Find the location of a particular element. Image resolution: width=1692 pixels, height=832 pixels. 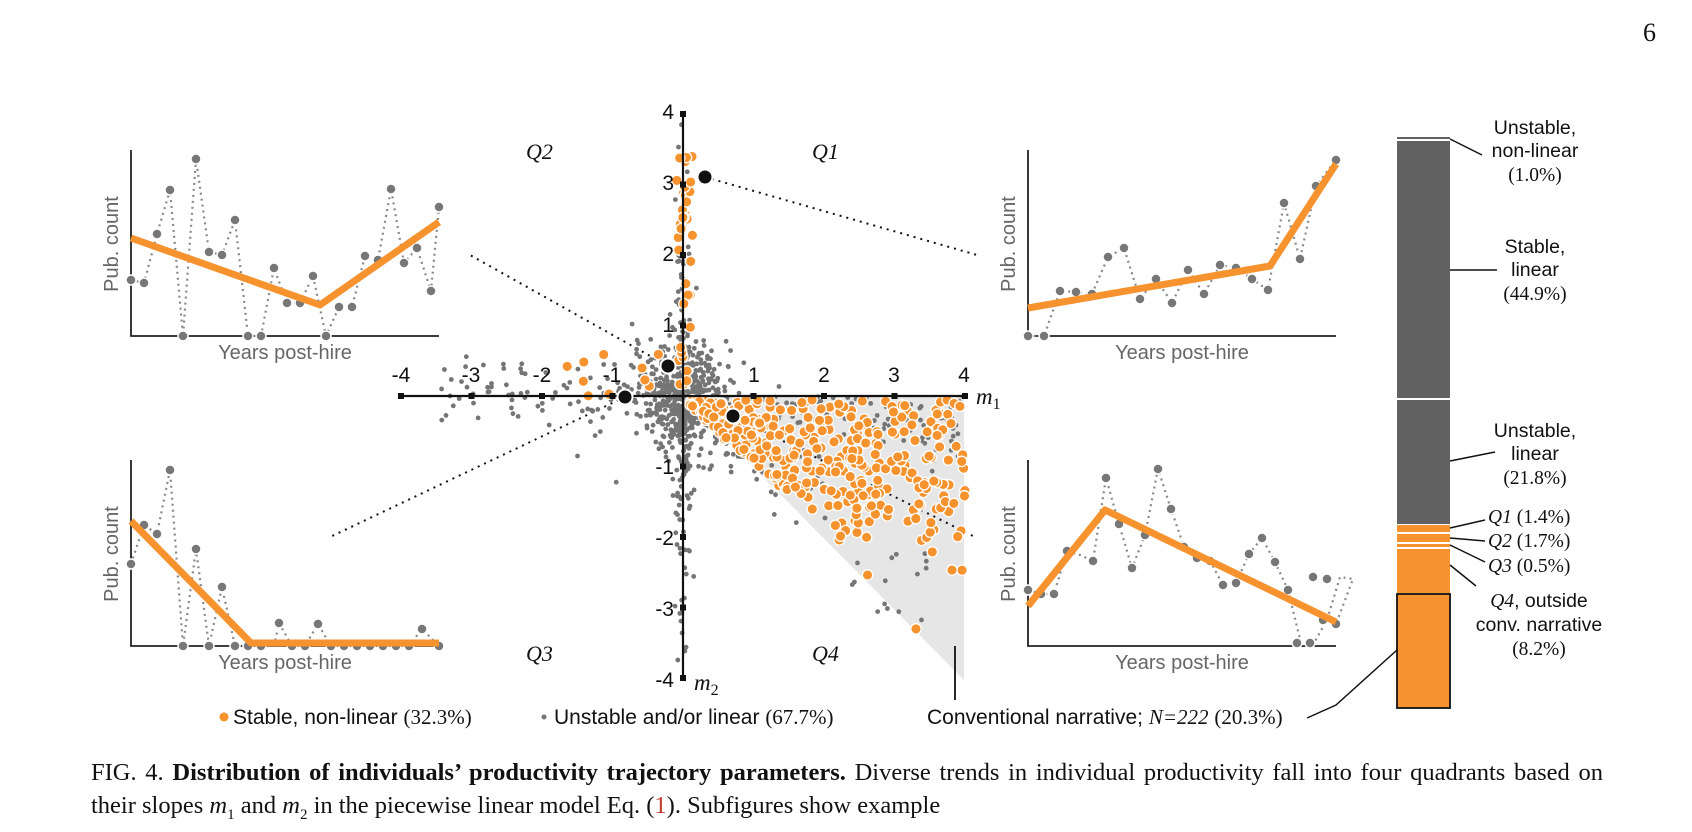

bar-label-q4-line2: conv. narrative is located at coordinates (1539, 625).